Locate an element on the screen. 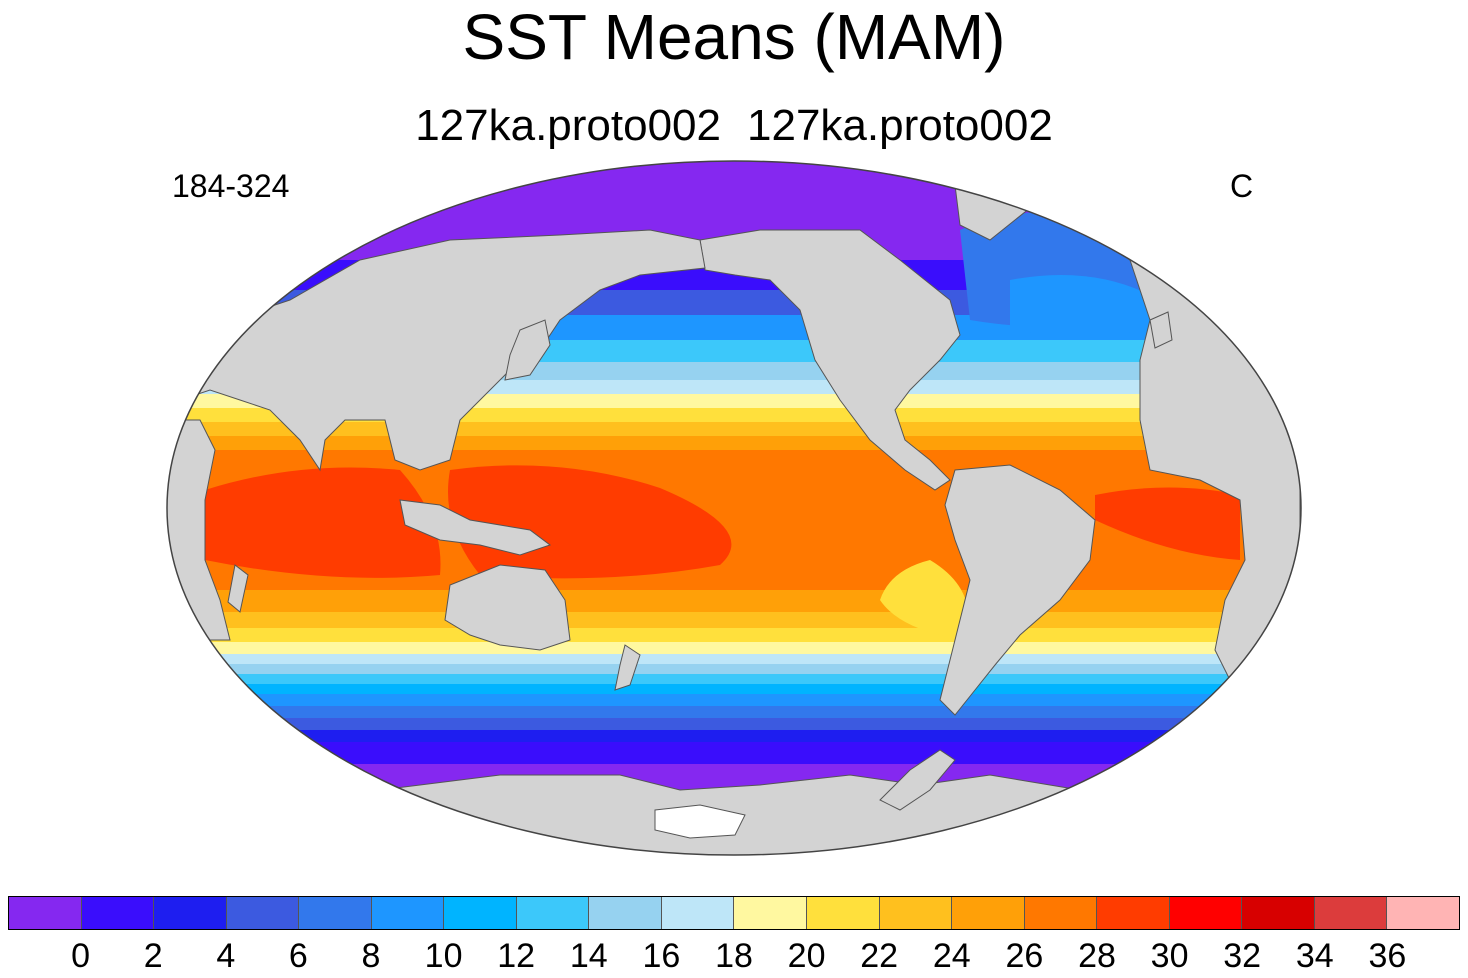  colorbar-label: 4 is located at coordinates (226, 956).